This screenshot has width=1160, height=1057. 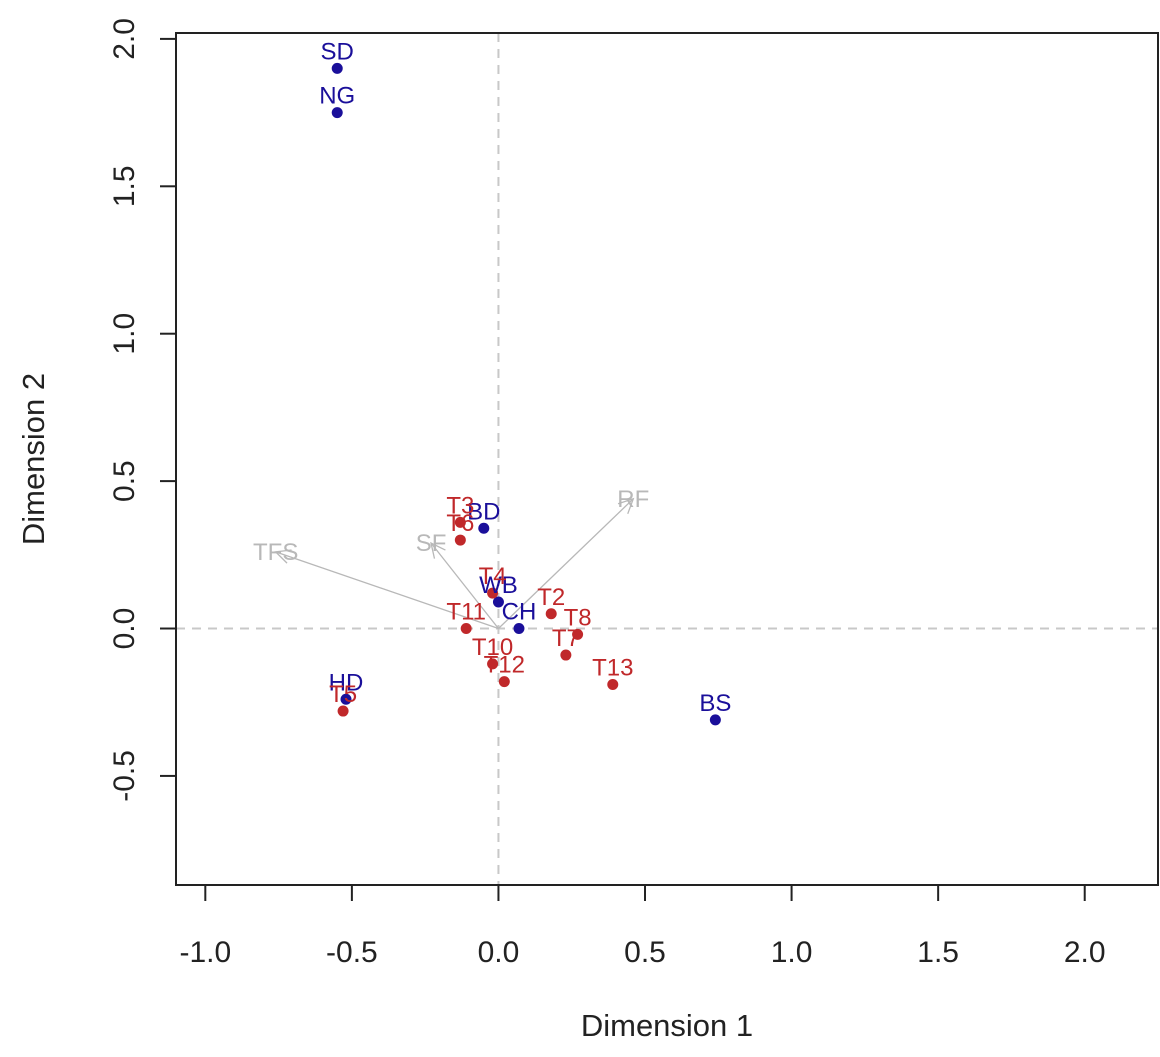 What do you see at coordinates (124, 776) in the screenshot?
I see `y-tick-label: -0.5` at bounding box center [124, 776].